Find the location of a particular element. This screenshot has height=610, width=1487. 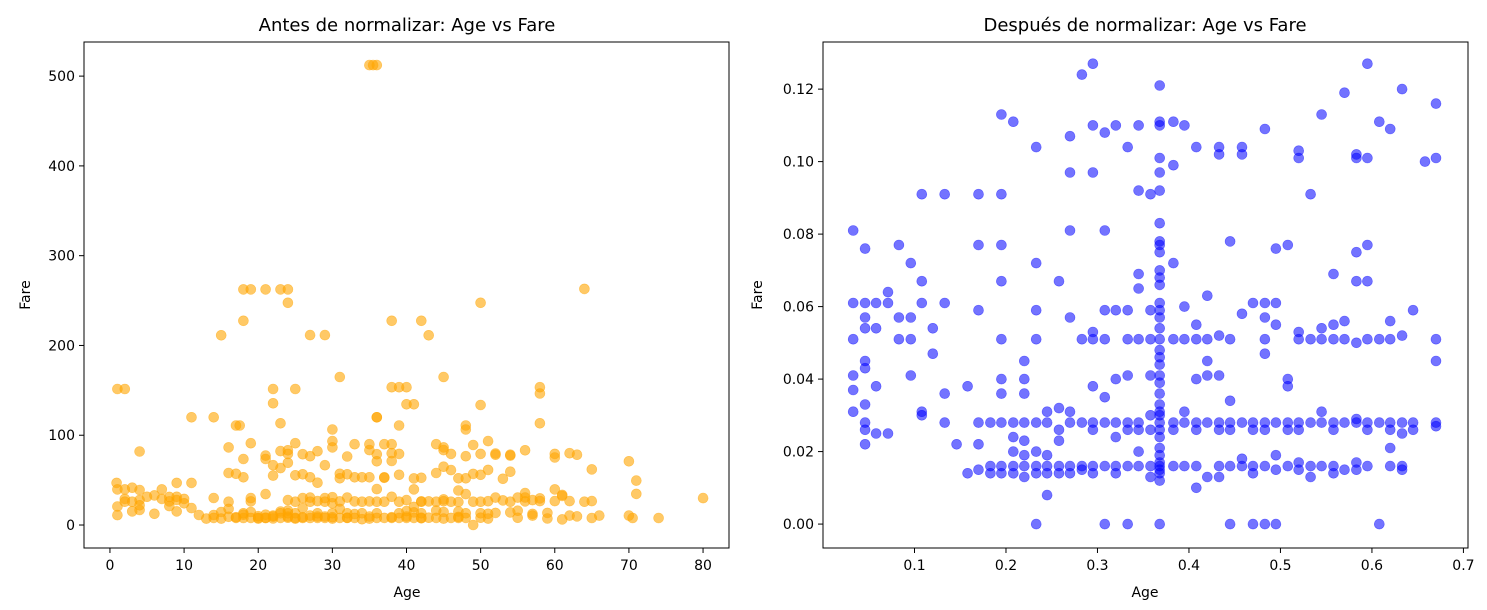

y-tick-label-left: 100 is located at coordinates (61, 436).